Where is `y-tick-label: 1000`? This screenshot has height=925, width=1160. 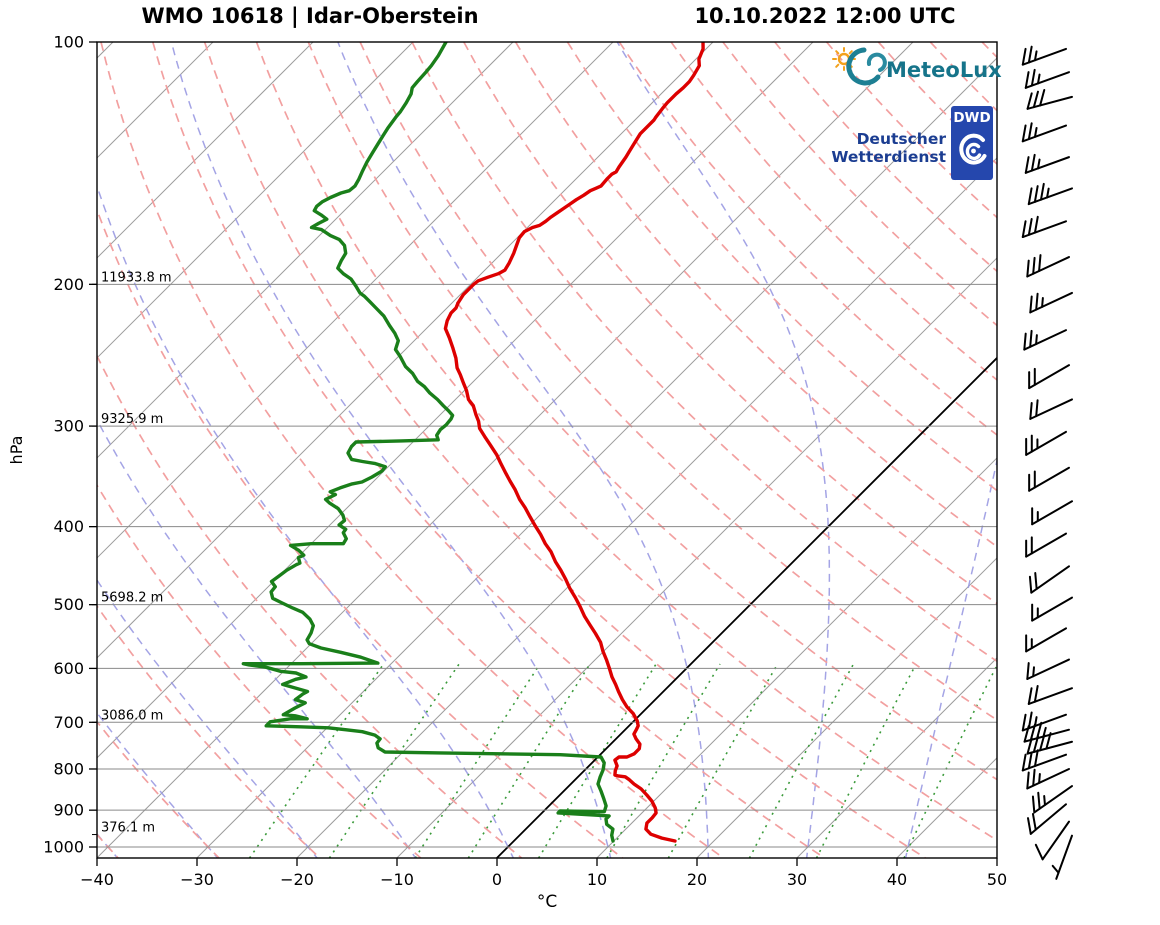
y-tick-label: 1000 is located at coordinates (63, 847).